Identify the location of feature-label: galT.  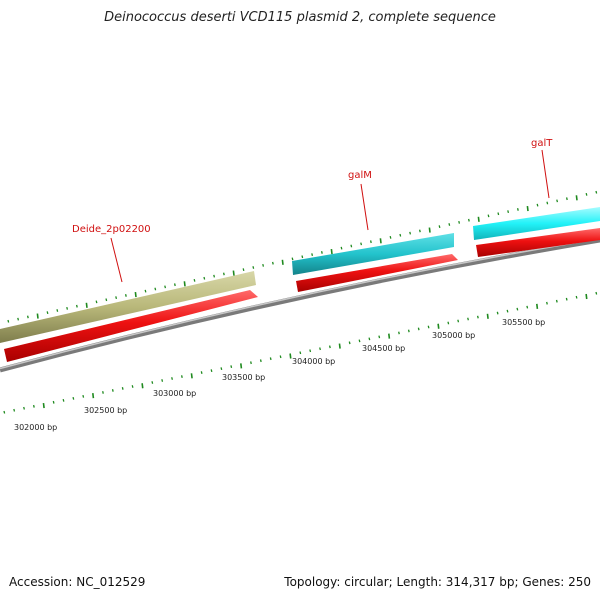
(542, 143).